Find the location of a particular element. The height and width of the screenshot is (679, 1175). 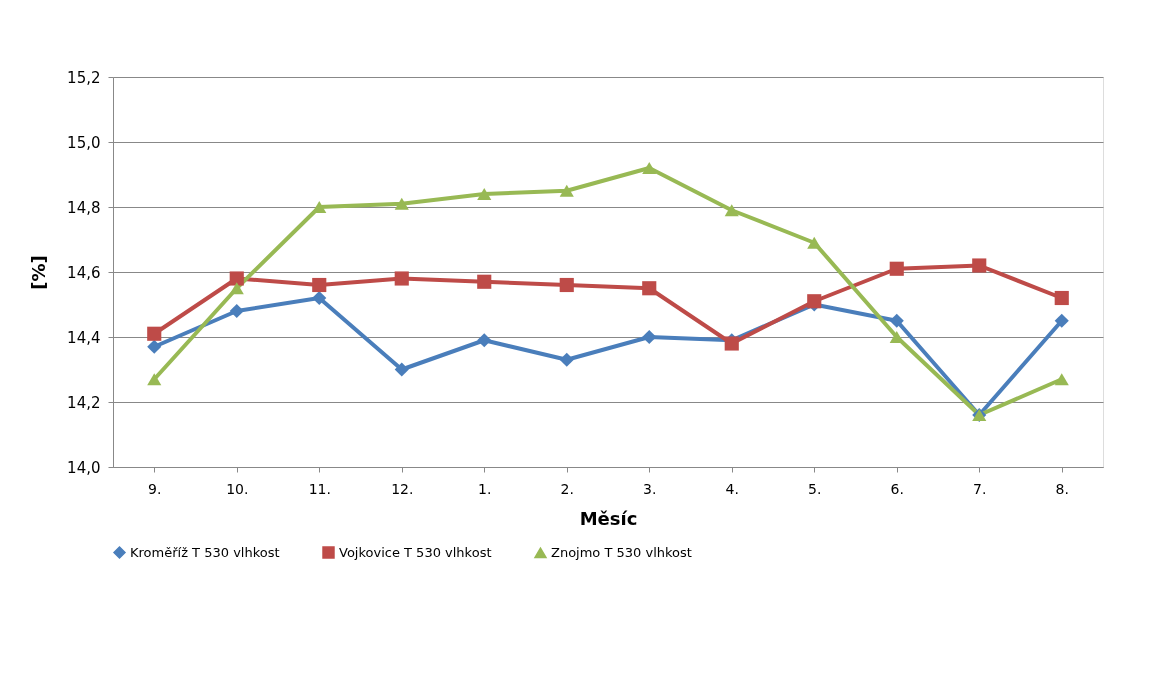

x-tick-label: 11. is located at coordinates (319, 488).